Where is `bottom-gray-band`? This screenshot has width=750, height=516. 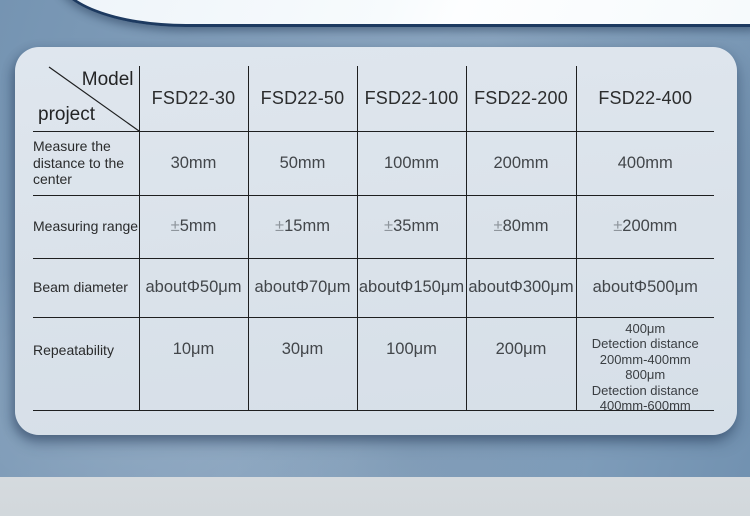
bottom-gray-band is located at coordinates (375, 496).